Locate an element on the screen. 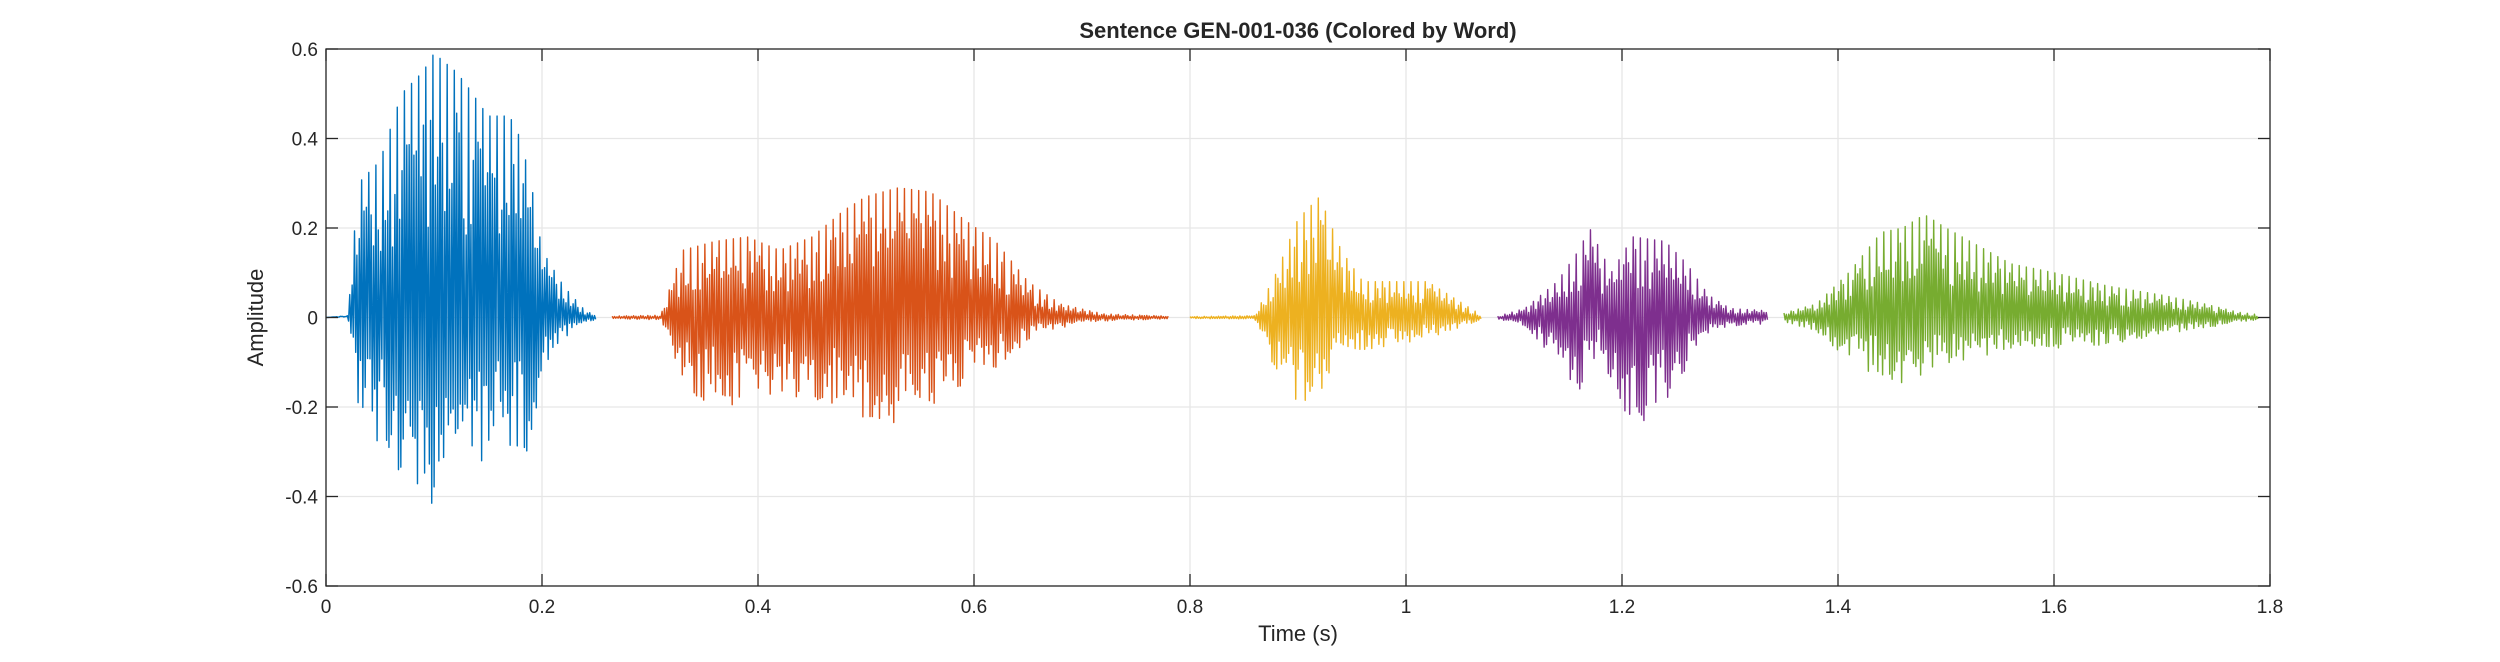 This screenshot has height=662, width=2500. x-tick-label: 0.2 is located at coordinates (542, 607).